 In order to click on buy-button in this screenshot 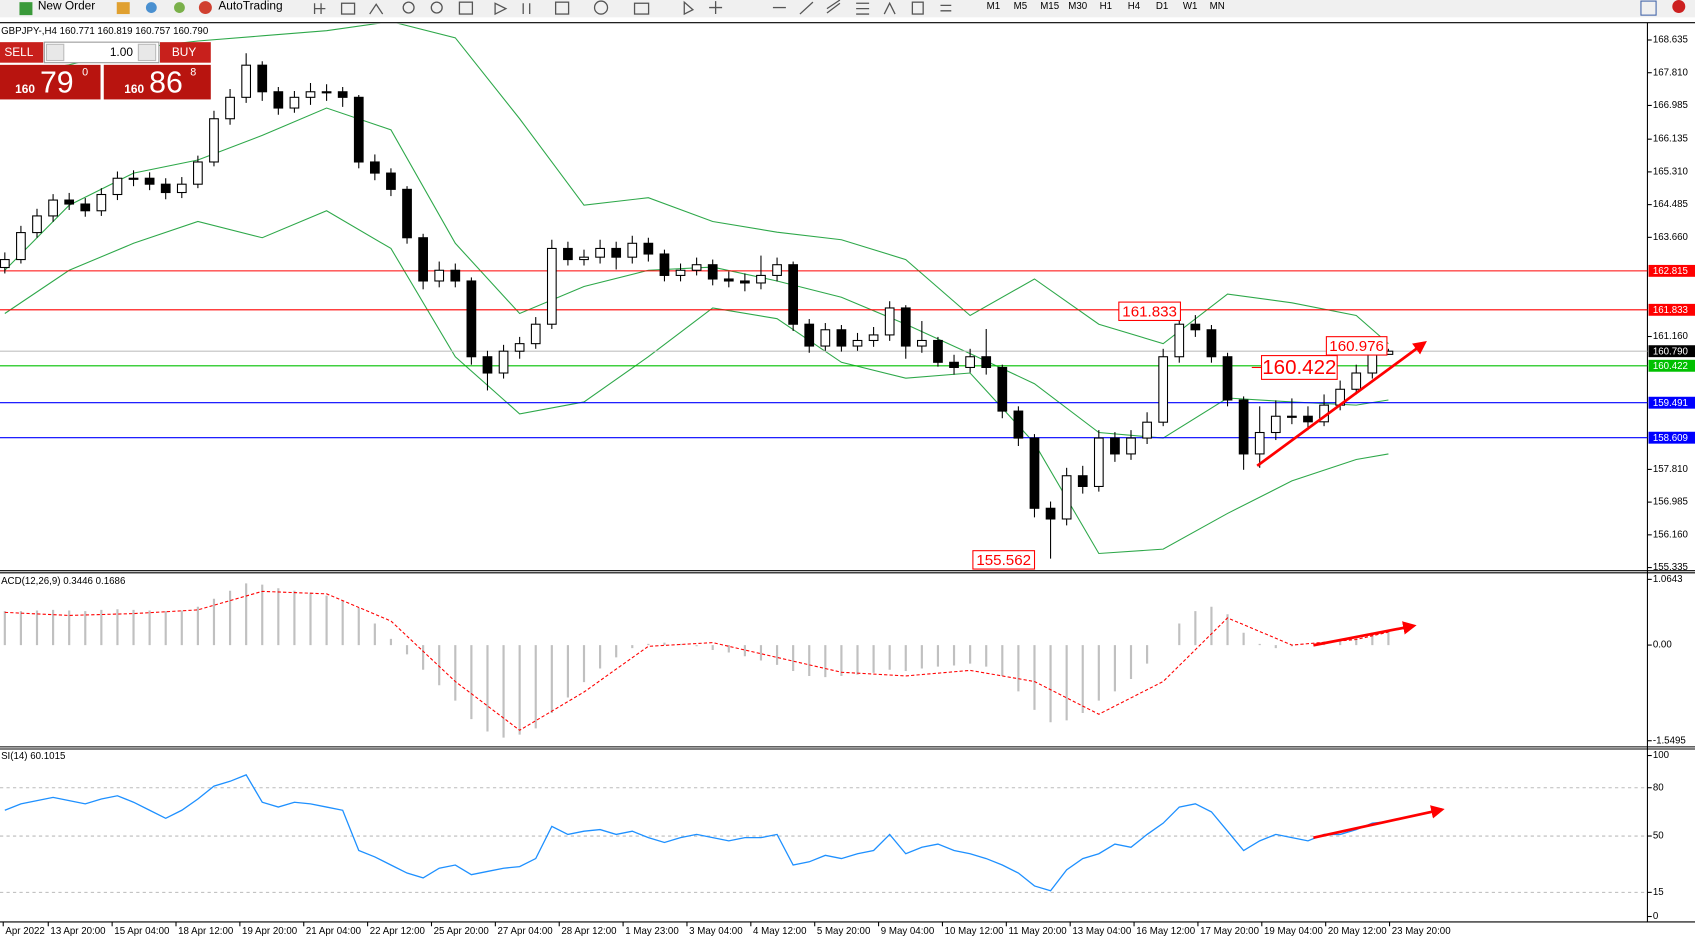, I will do `click(185, 52)`.